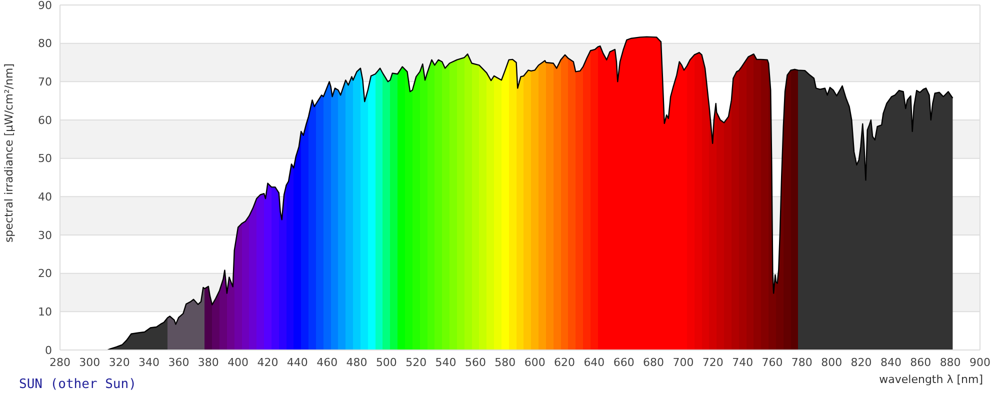 The width and height of the screenshot is (1000, 400). Describe the element at coordinates (357, 362) in the screenshot. I see `x-tick-label: 480` at that location.